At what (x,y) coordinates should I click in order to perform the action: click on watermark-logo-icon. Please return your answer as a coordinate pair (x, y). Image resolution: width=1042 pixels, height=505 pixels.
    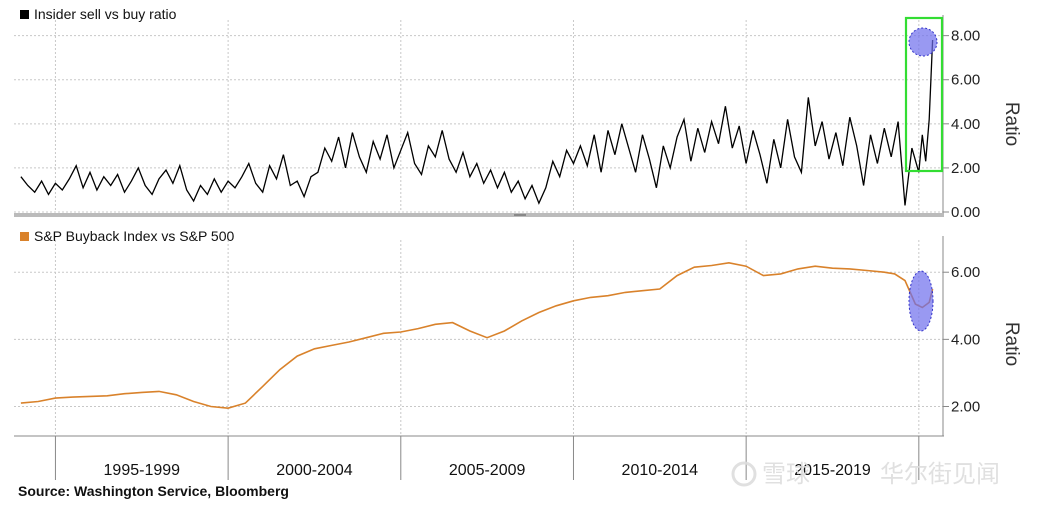
    Looking at the image, I should click on (744, 474).